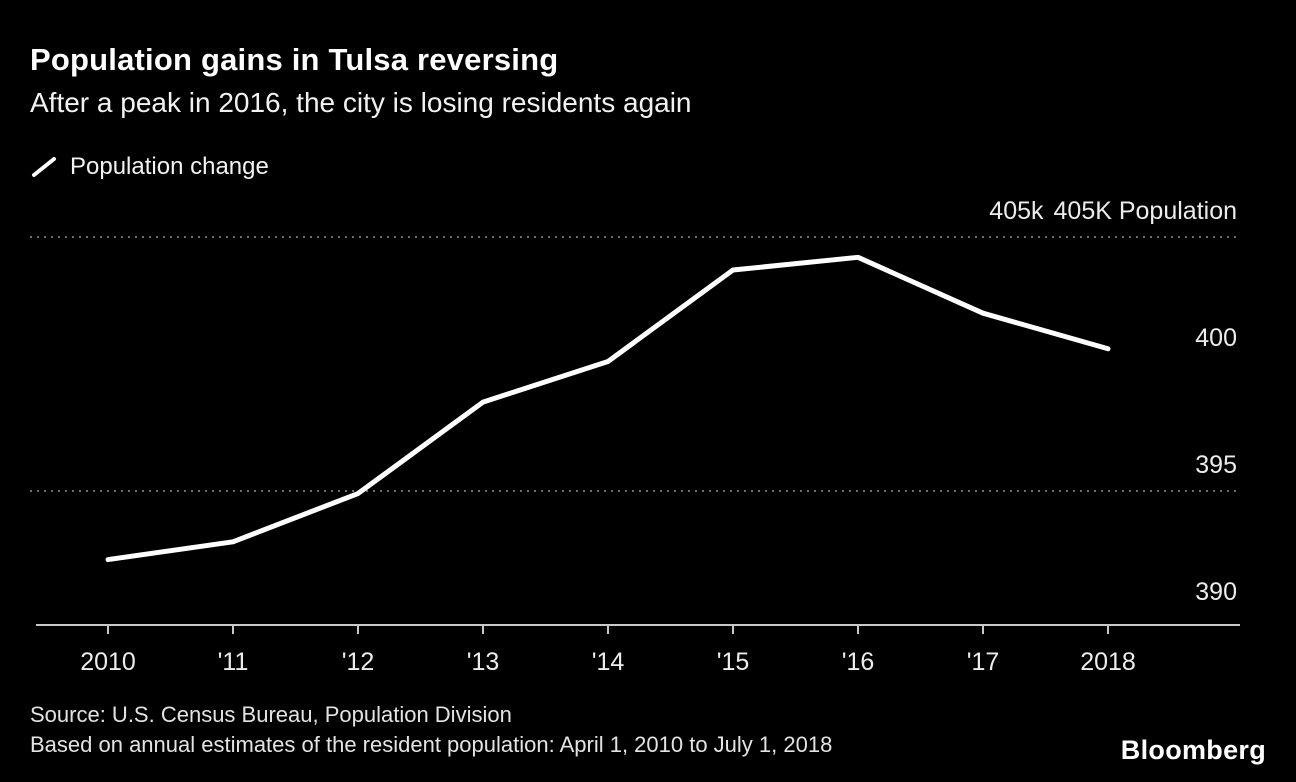 Image resolution: width=1296 pixels, height=782 pixels. I want to click on y-tick-label-395: 395, so click(1216, 465).